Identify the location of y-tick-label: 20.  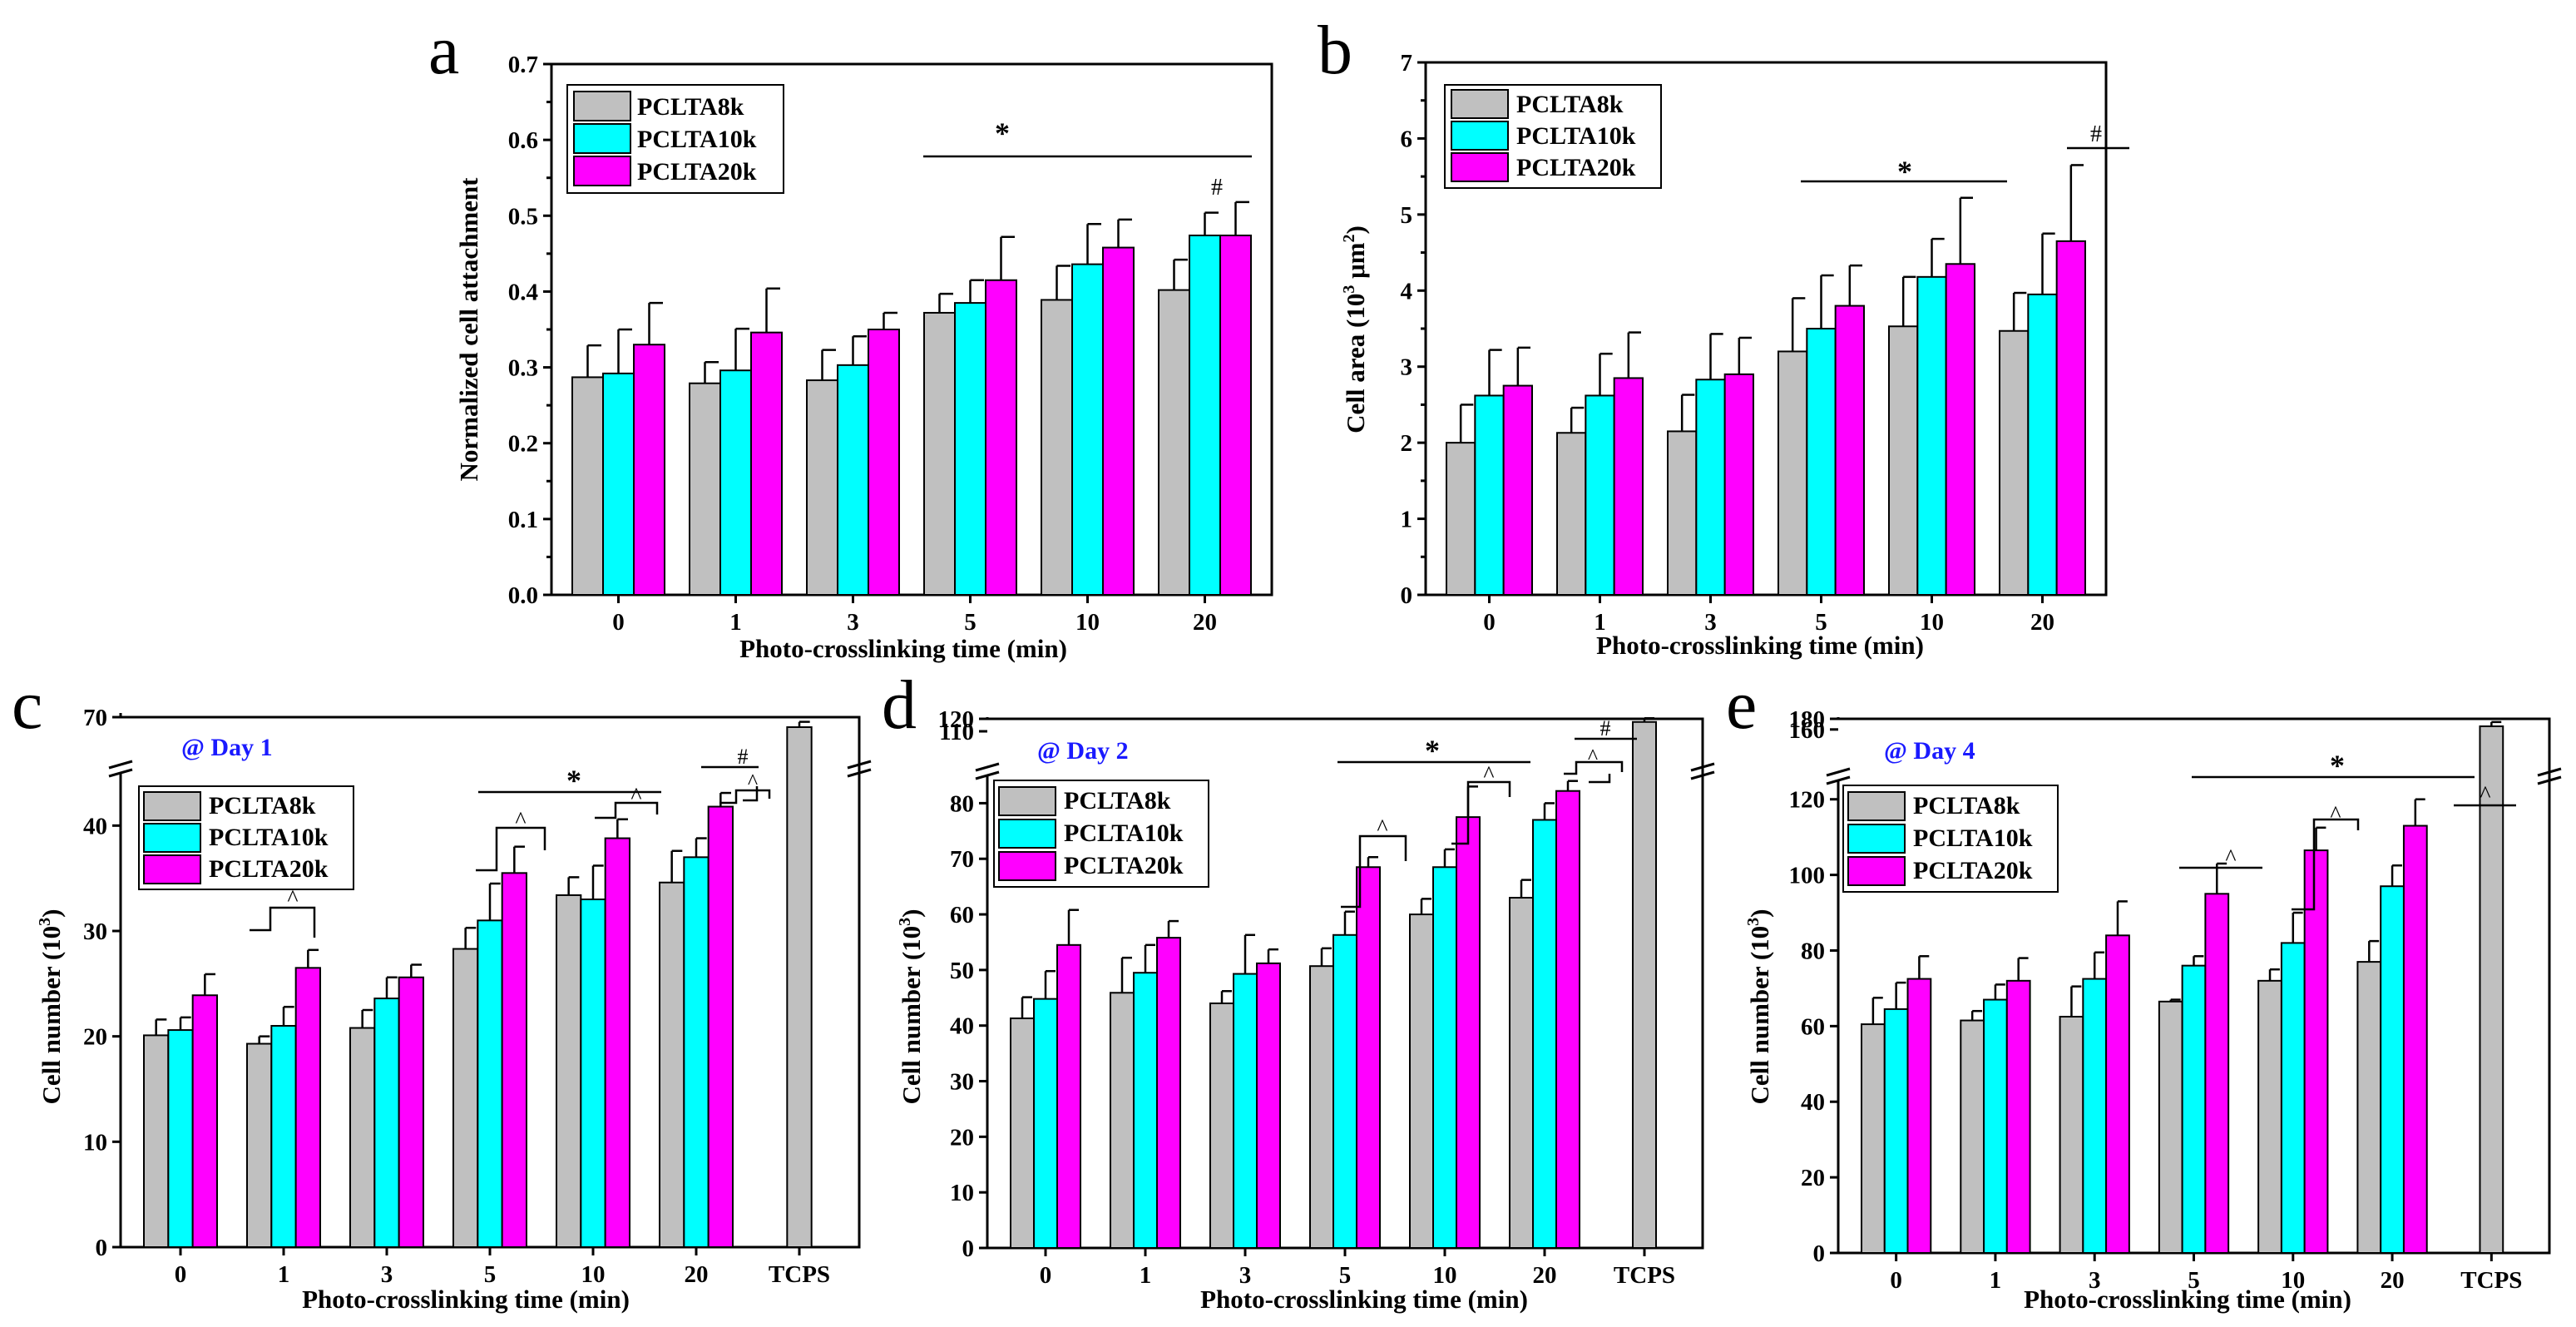
(95, 1037).